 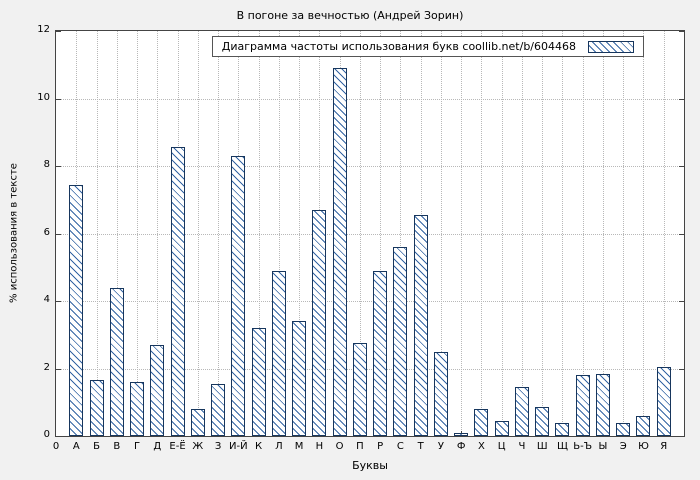 I want to click on x-tick-label: Ф, so click(x=461, y=446).